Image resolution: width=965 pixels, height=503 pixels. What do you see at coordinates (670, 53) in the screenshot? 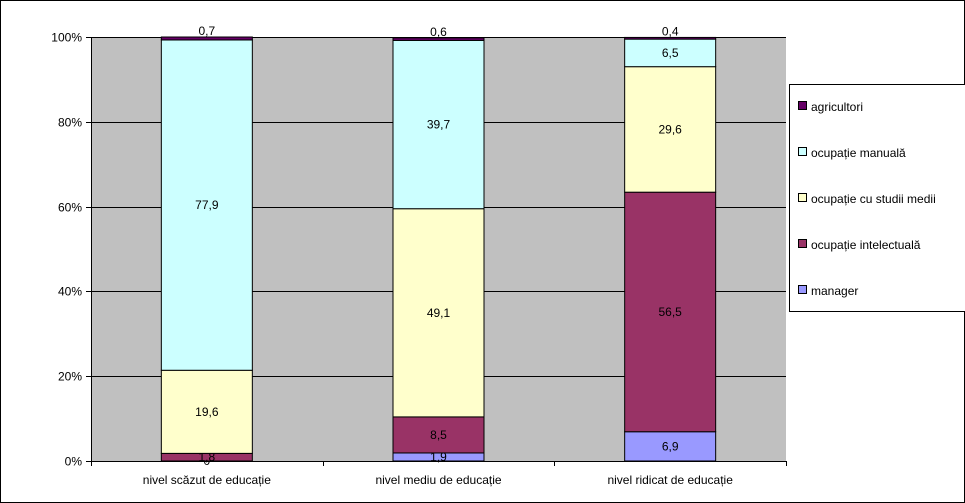
I see `data-label: 6,5` at bounding box center [670, 53].